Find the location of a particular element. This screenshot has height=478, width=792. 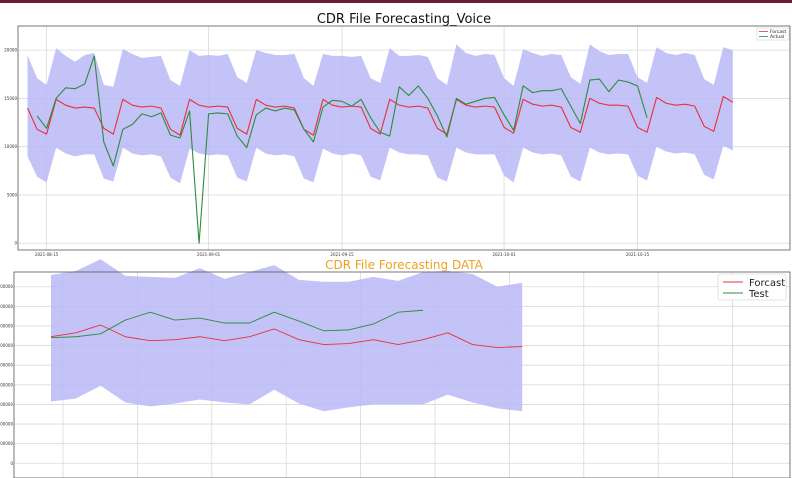

data-legend-test-label: Test is located at coordinates (758, 294).